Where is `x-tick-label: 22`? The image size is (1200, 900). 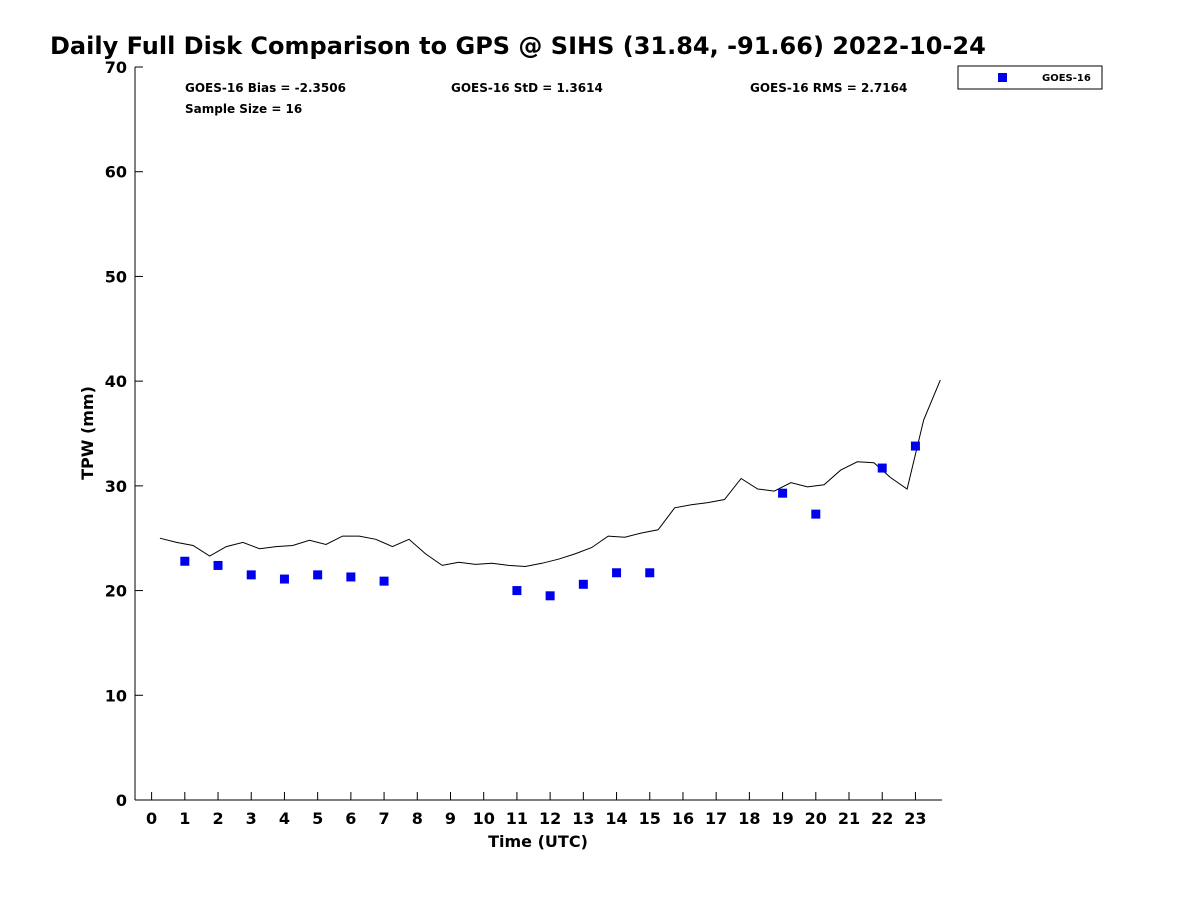
x-tick-label: 22 is located at coordinates (882, 818).